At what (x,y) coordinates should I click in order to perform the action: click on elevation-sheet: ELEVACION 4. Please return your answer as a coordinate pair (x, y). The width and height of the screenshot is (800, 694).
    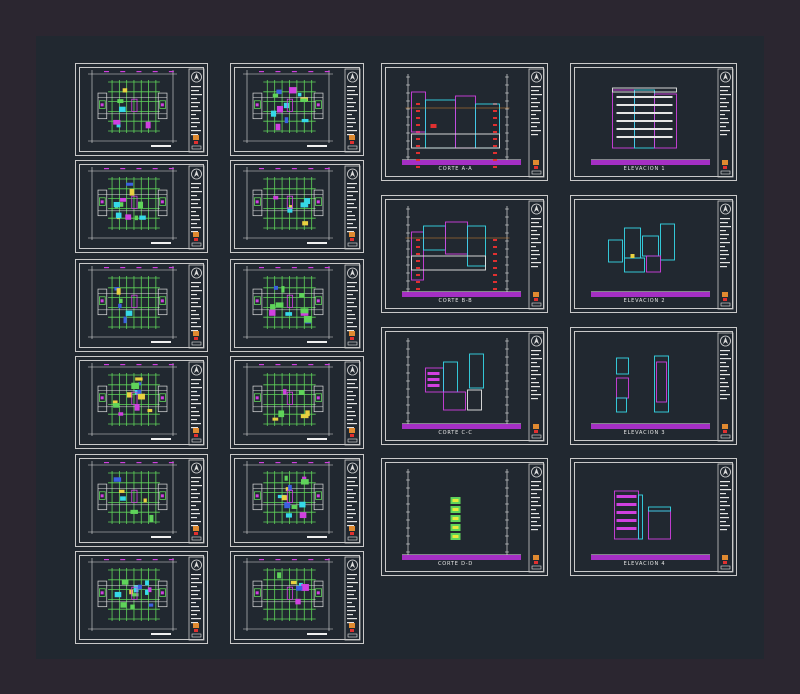
    Looking at the image, I should click on (653, 517).